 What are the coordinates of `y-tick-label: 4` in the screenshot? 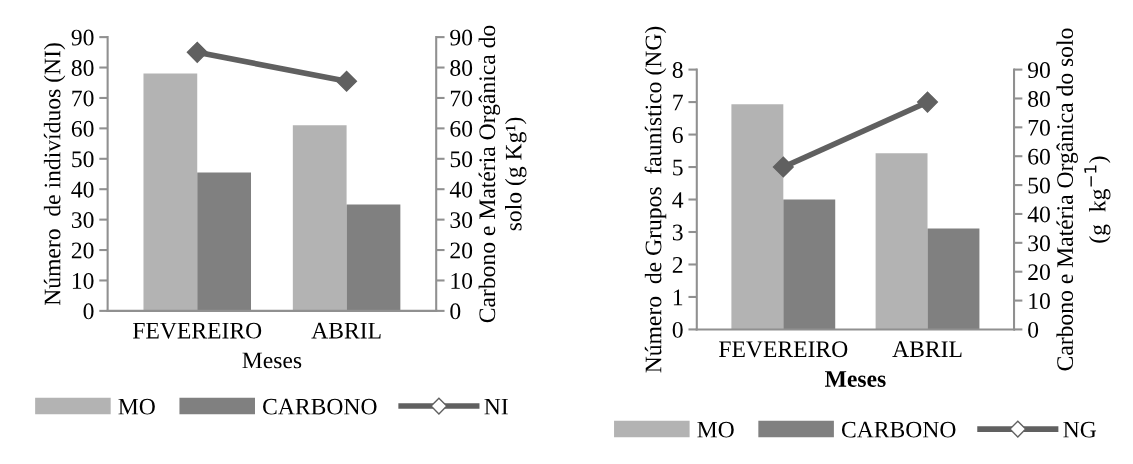 It's located at (678, 200).